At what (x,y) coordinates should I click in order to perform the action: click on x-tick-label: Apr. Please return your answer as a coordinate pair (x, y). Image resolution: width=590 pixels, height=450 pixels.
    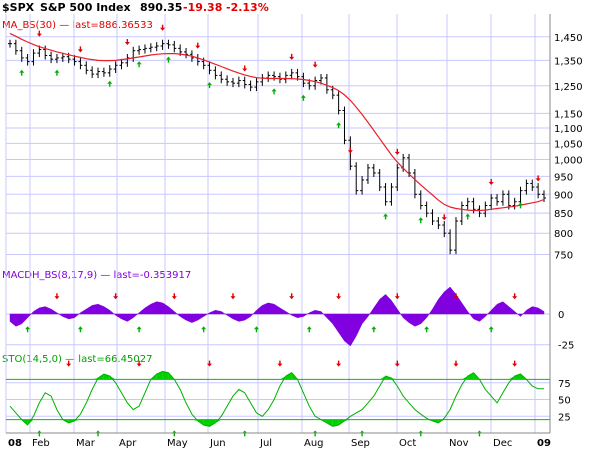
    Looking at the image, I should click on (128, 443).